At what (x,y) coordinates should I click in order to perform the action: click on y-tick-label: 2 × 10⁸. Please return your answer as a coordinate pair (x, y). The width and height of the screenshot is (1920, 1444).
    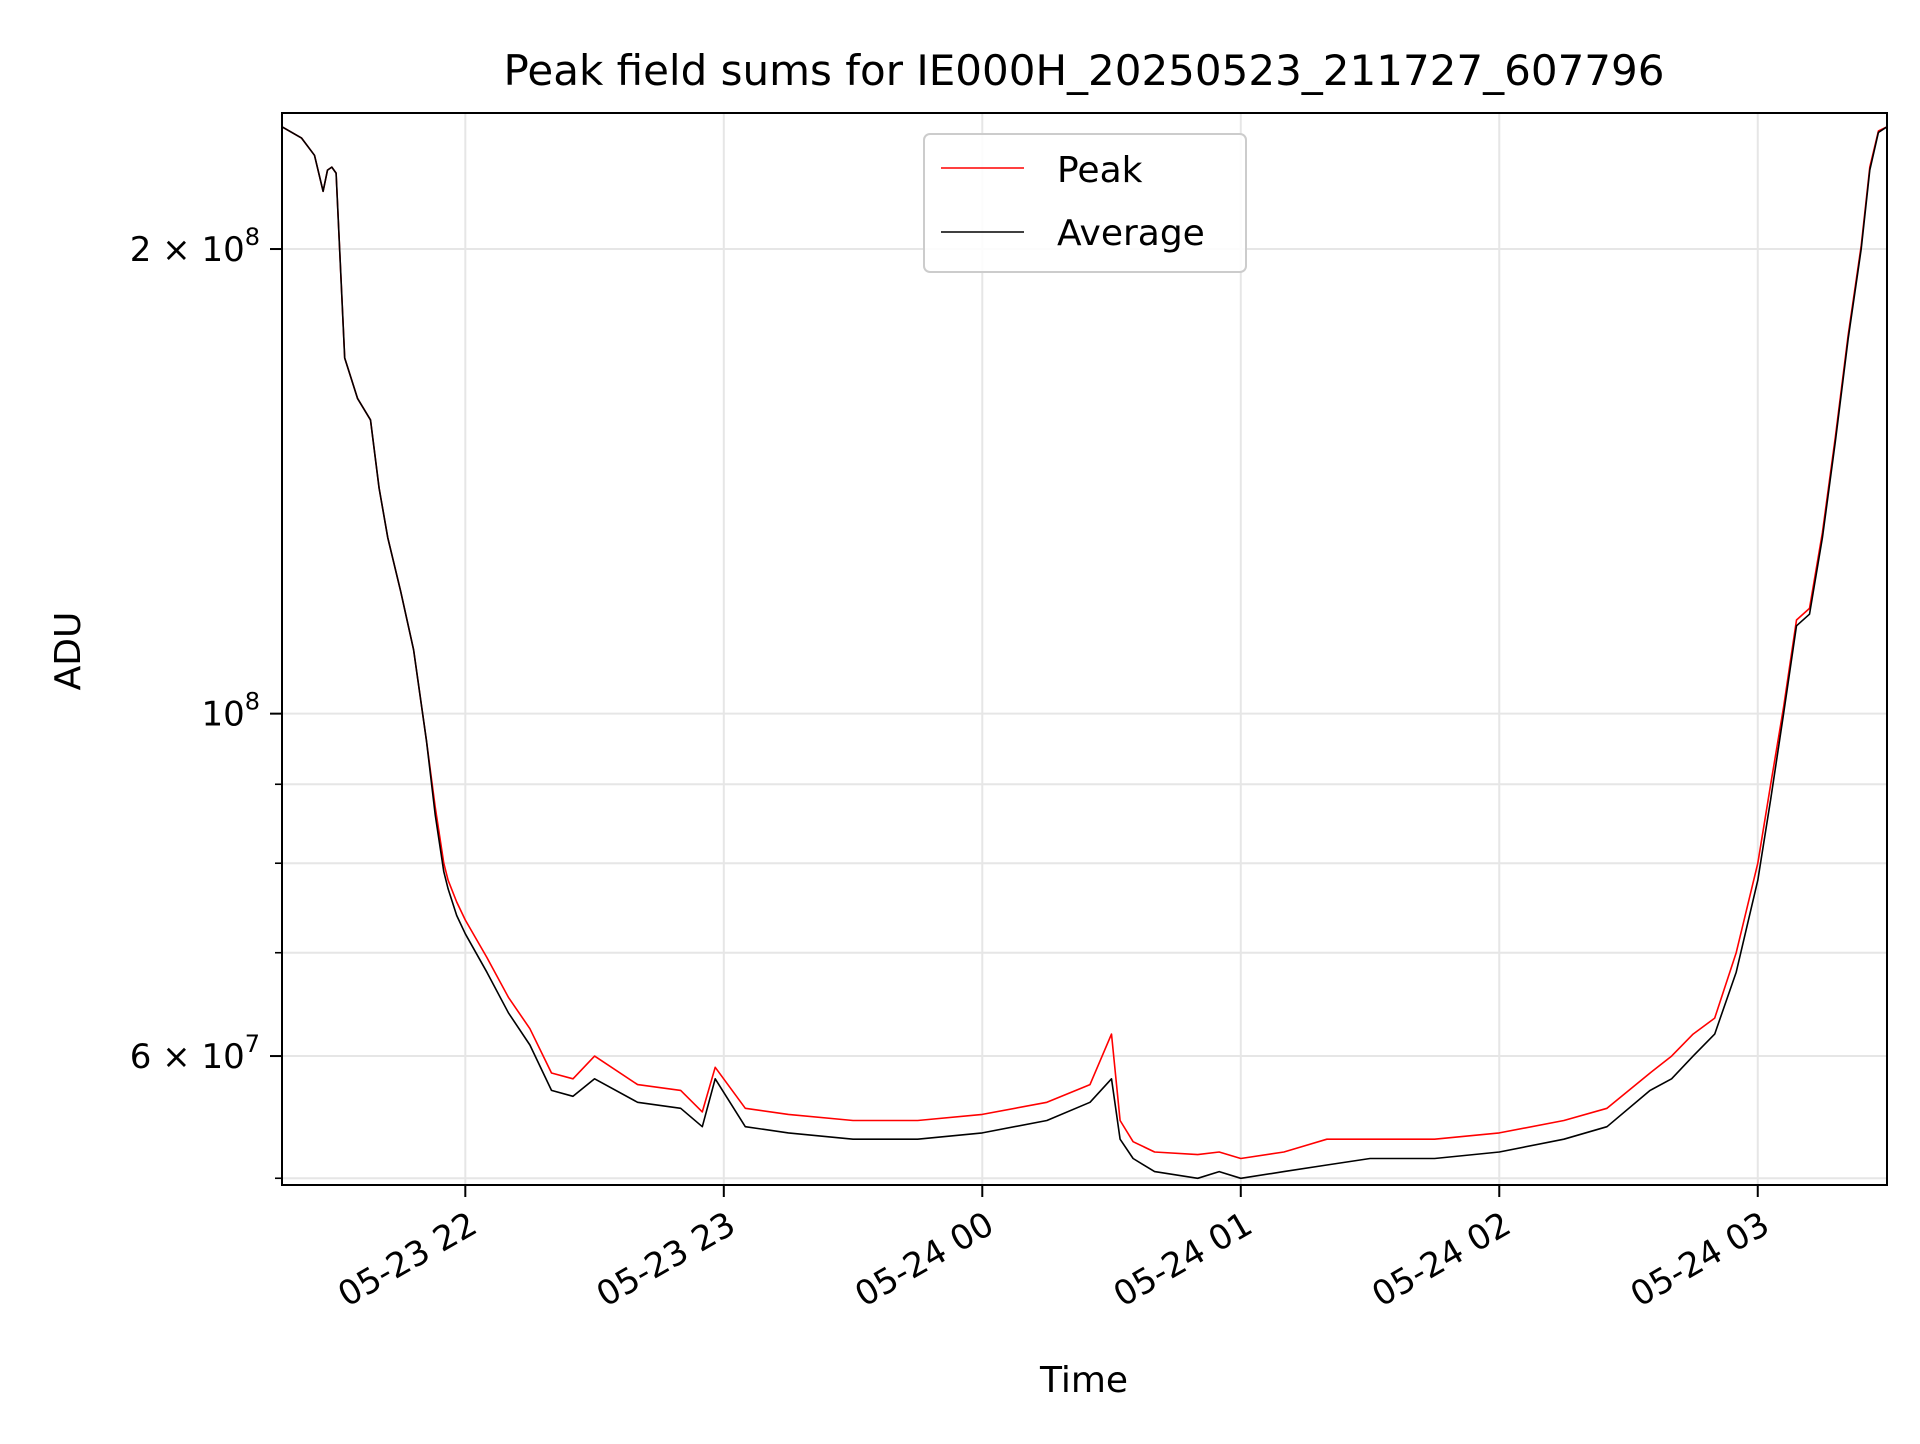
    Looking at the image, I should click on (195, 246).